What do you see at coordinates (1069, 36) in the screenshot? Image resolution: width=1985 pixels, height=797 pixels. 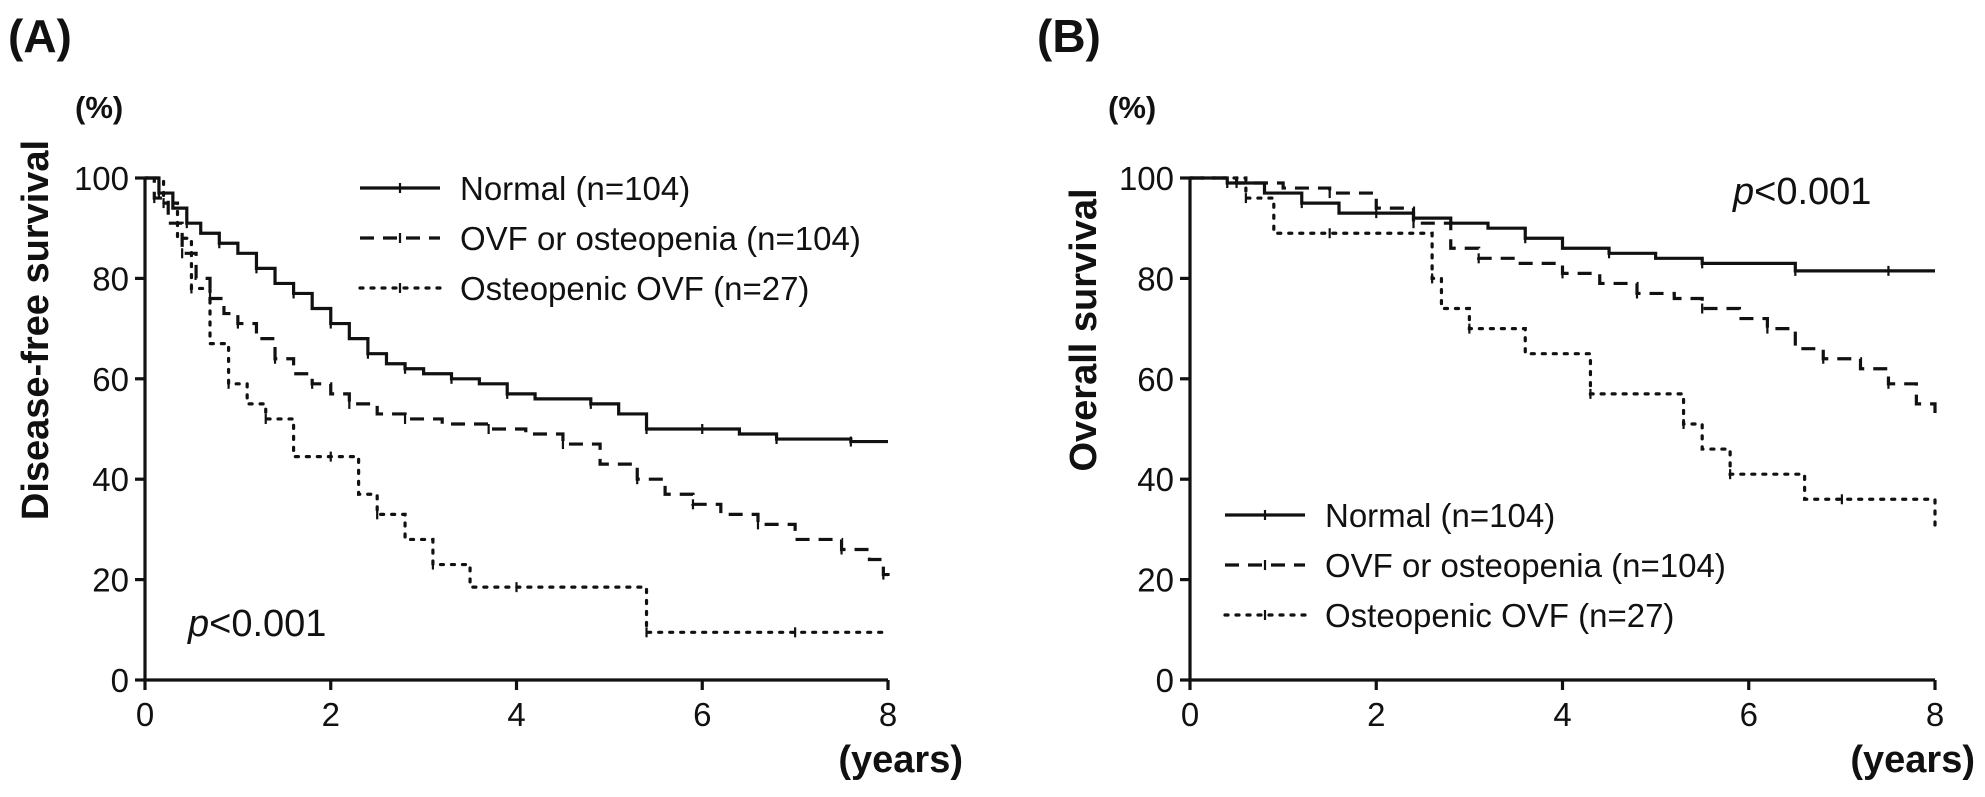 I see `panel-b-label: (B)` at bounding box center [1069, 36].